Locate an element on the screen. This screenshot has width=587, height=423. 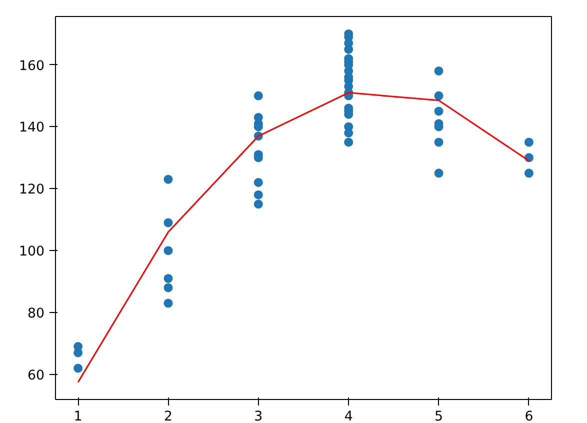
x-tick-label: 6 is located at coordinates (529, 416).